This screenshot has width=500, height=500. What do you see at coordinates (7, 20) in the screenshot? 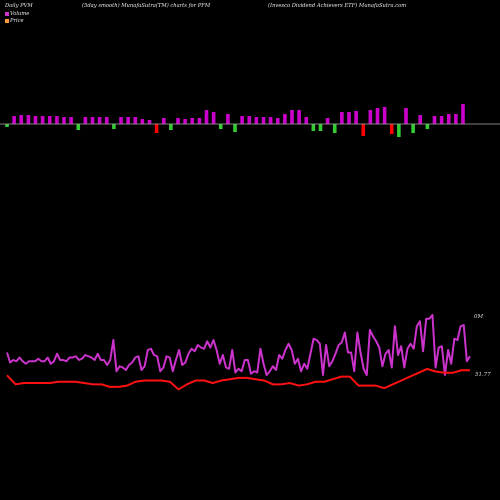
I see `legend-price-swatch` at bounding box center [7, 20].